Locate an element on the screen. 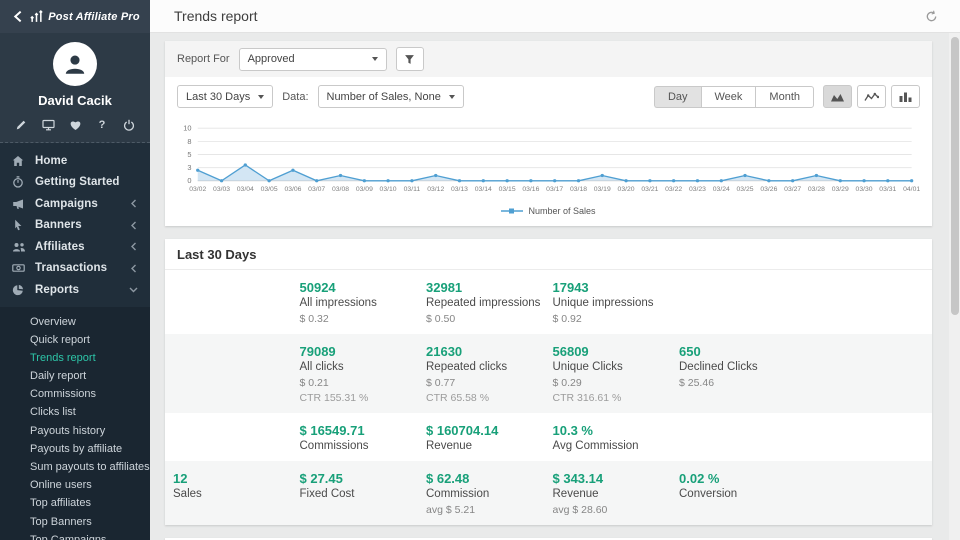  megaphone-icon is located at coordinates (19, 204).